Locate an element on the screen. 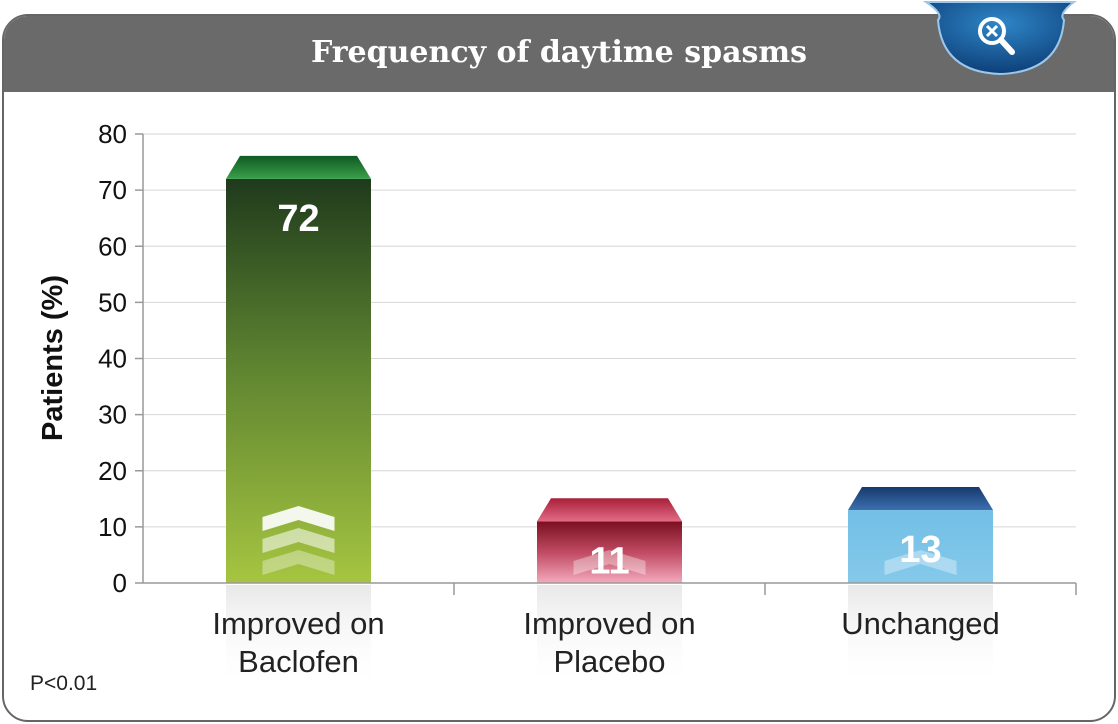 The height and width of the screenshot is (724, 1118). y-tick-label: 40 is located at coordinates (112, 359).